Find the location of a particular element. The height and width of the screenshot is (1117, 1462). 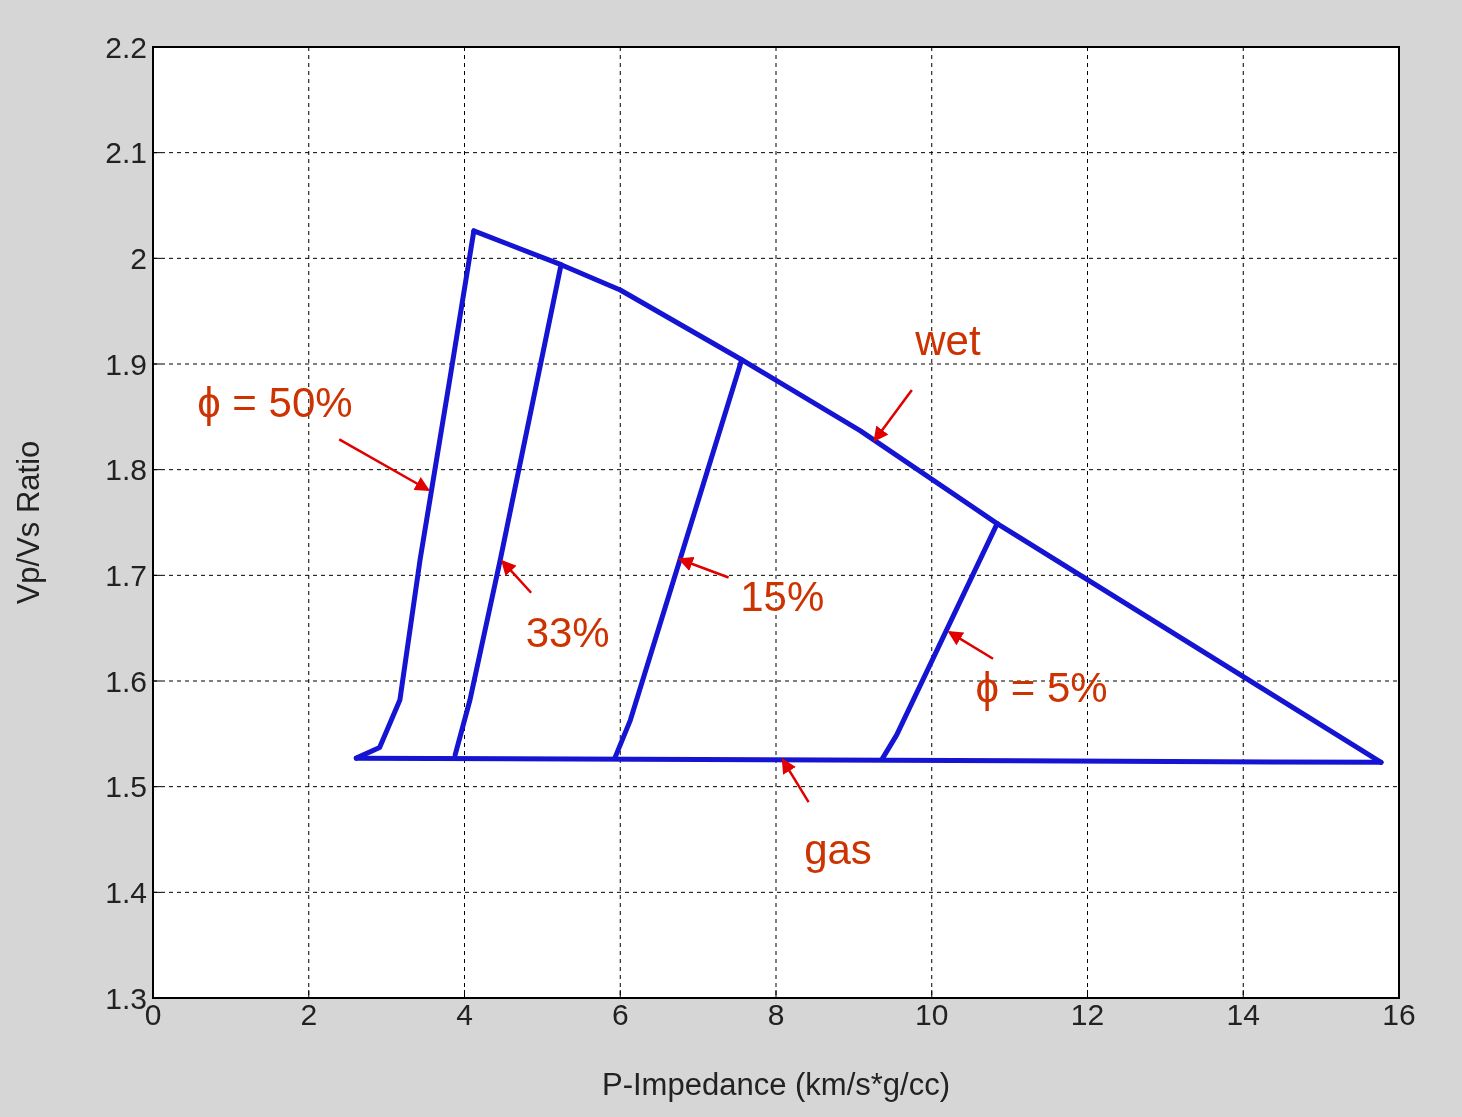

annotation: ϕ = 5% is located at coordinates (1041, 688).